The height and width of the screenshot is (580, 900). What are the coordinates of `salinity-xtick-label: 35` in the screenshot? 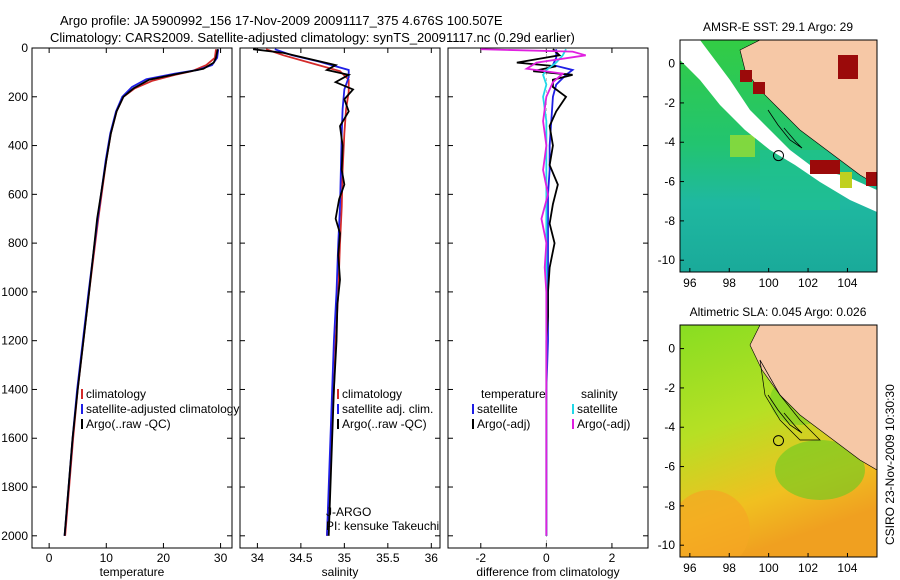 It's located at (345, 558).